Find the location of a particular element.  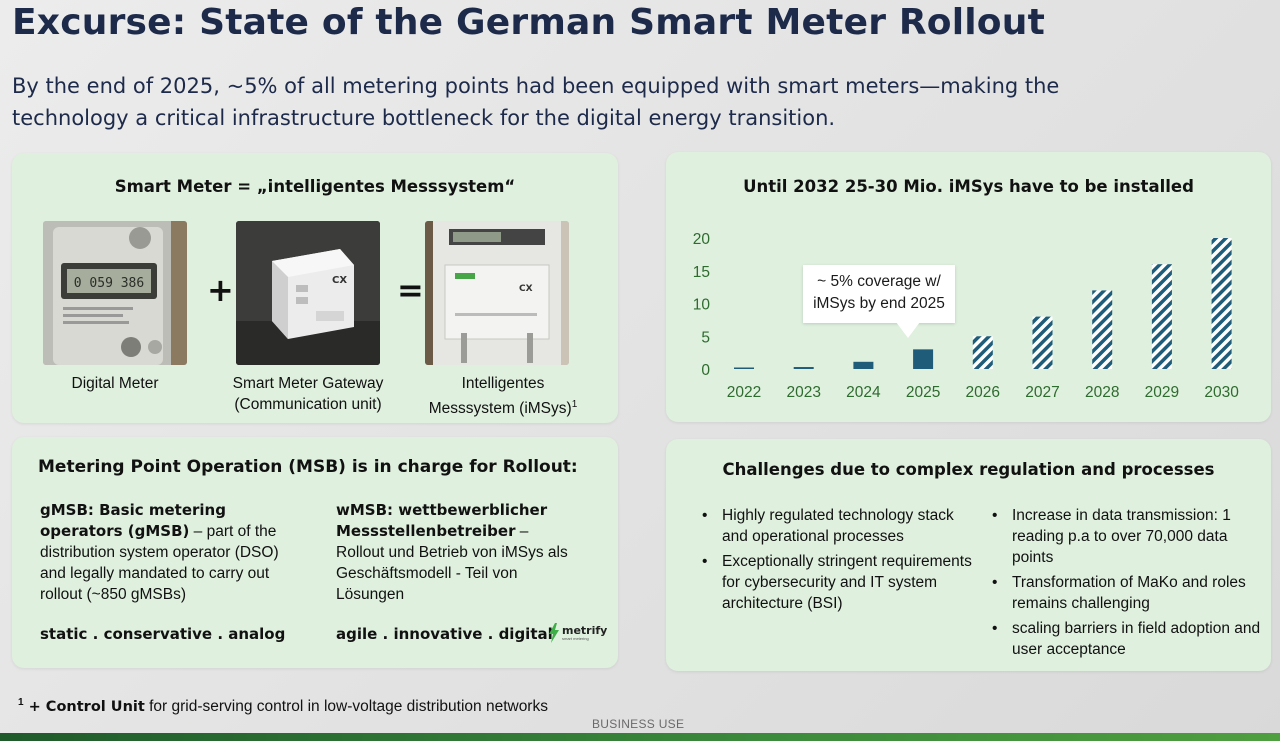

digital-meter-photo: 0 059 386 is located at coordinates (115, 293).